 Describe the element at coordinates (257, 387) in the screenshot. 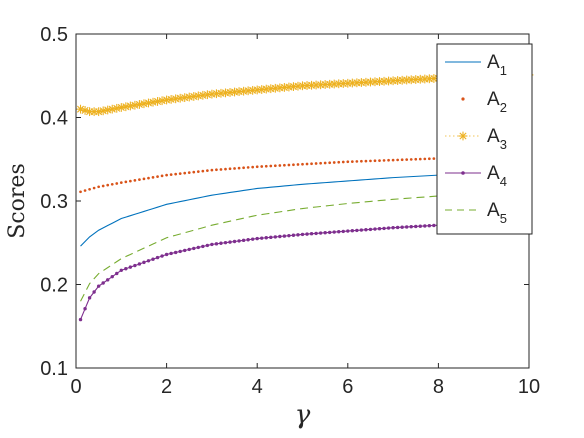

I see `x-tick-label: 4` at that location.